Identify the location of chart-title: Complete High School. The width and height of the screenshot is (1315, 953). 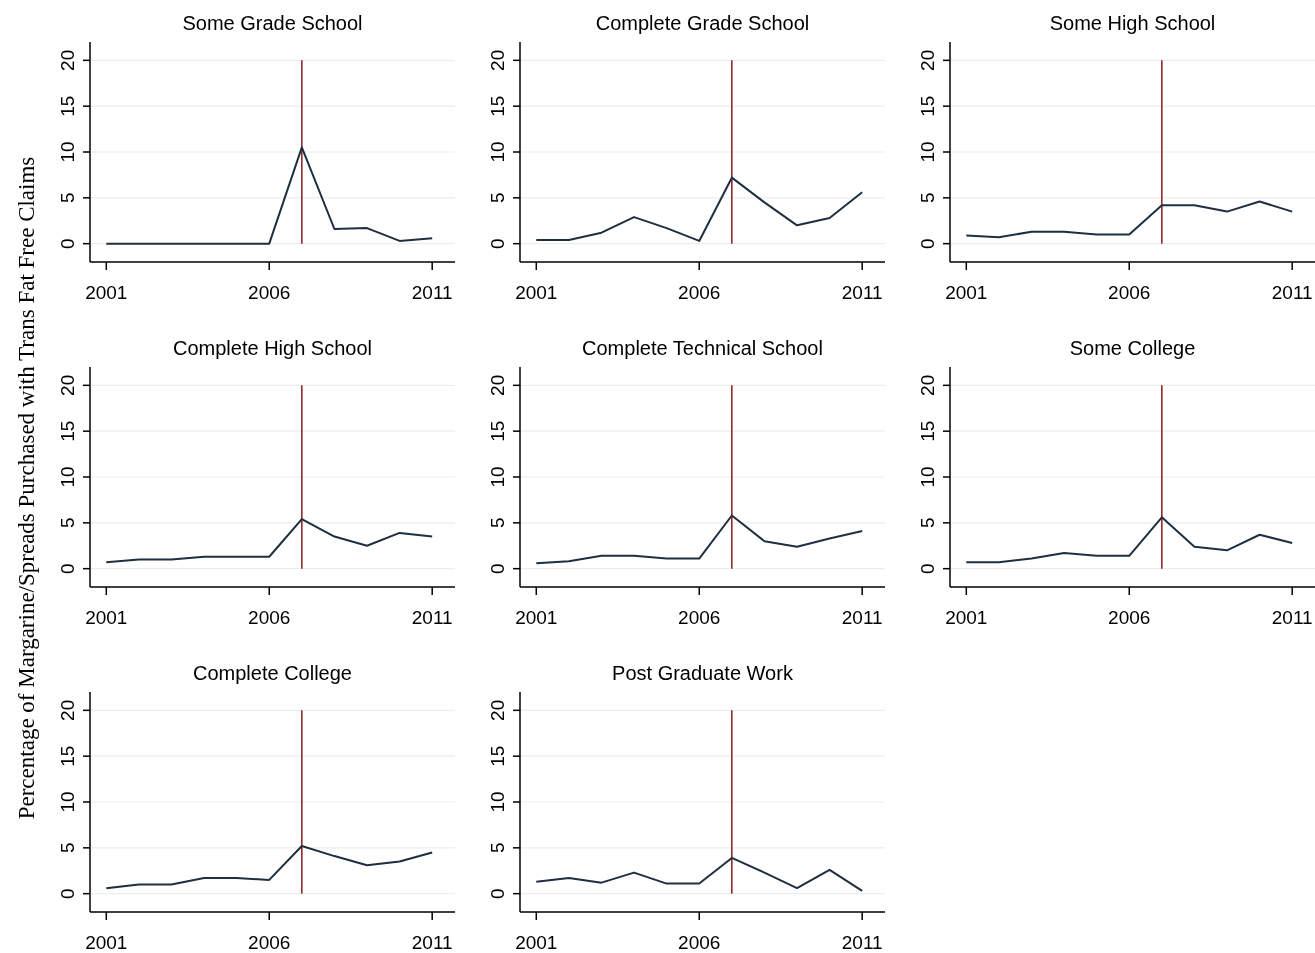
(272, 348).